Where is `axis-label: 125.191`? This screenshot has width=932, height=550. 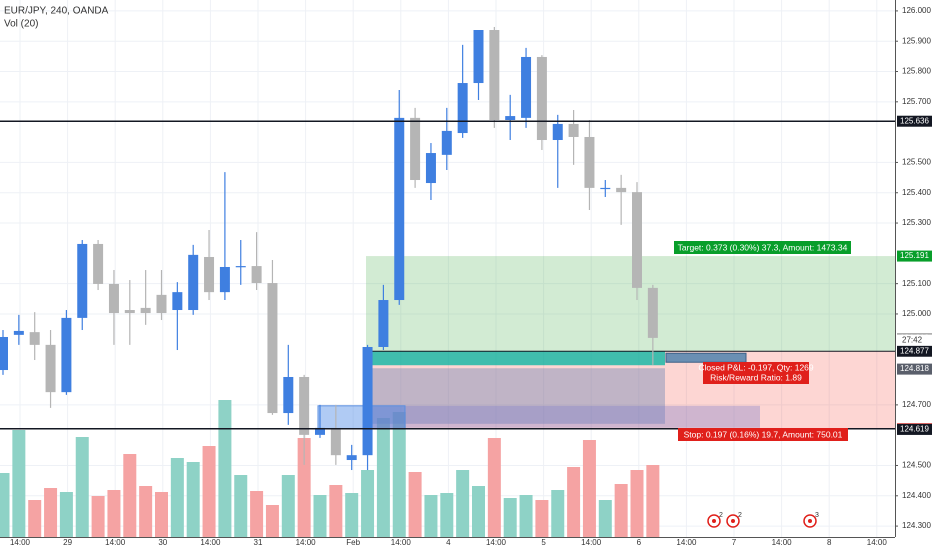 axis-label: 125.191 is located at coordinates (914, 255).